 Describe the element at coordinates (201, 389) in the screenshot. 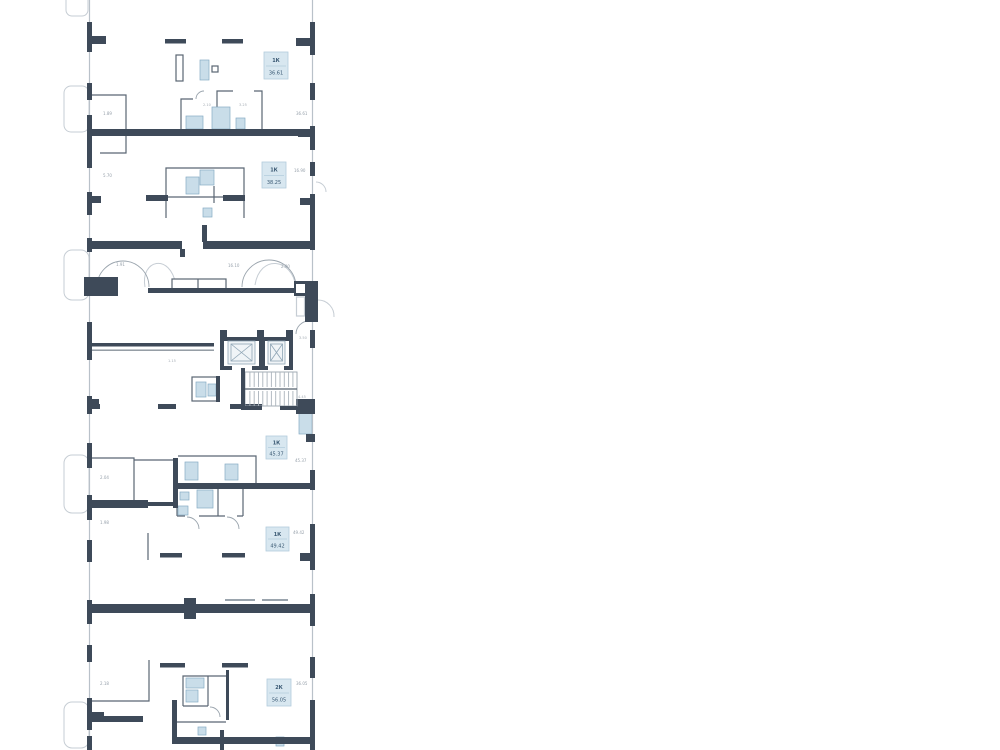

I see `wc-fixture` at that location.